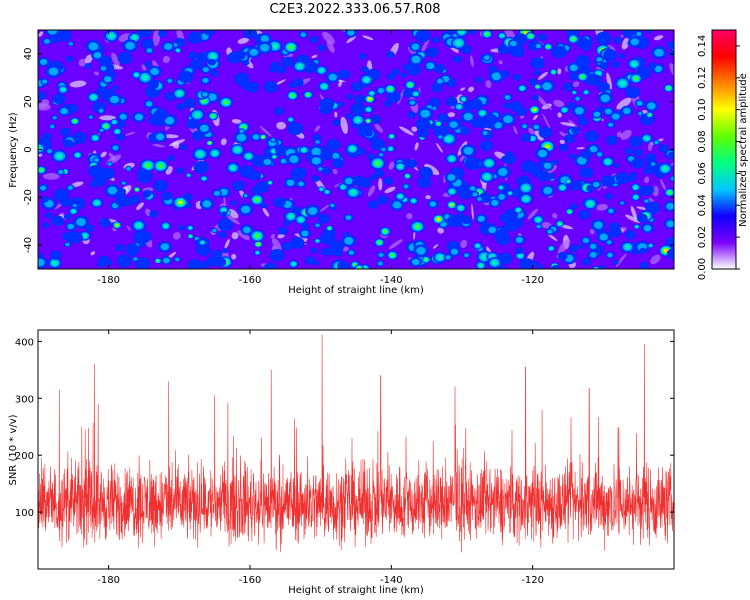 The width and height of the screenshot is (750, 600). What do you see at coordinates (355, 9) in the screenshot?
I see `chart-title: C2E3.2022.333.06.57.R08` at bounding box center [355, 9].